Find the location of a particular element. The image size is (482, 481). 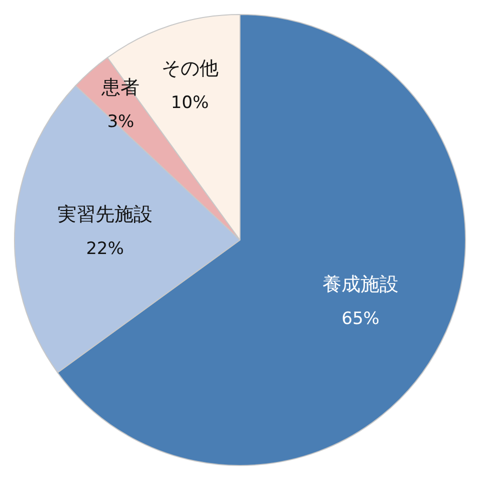

data-label: 10% is located at coordinates (189, 103).